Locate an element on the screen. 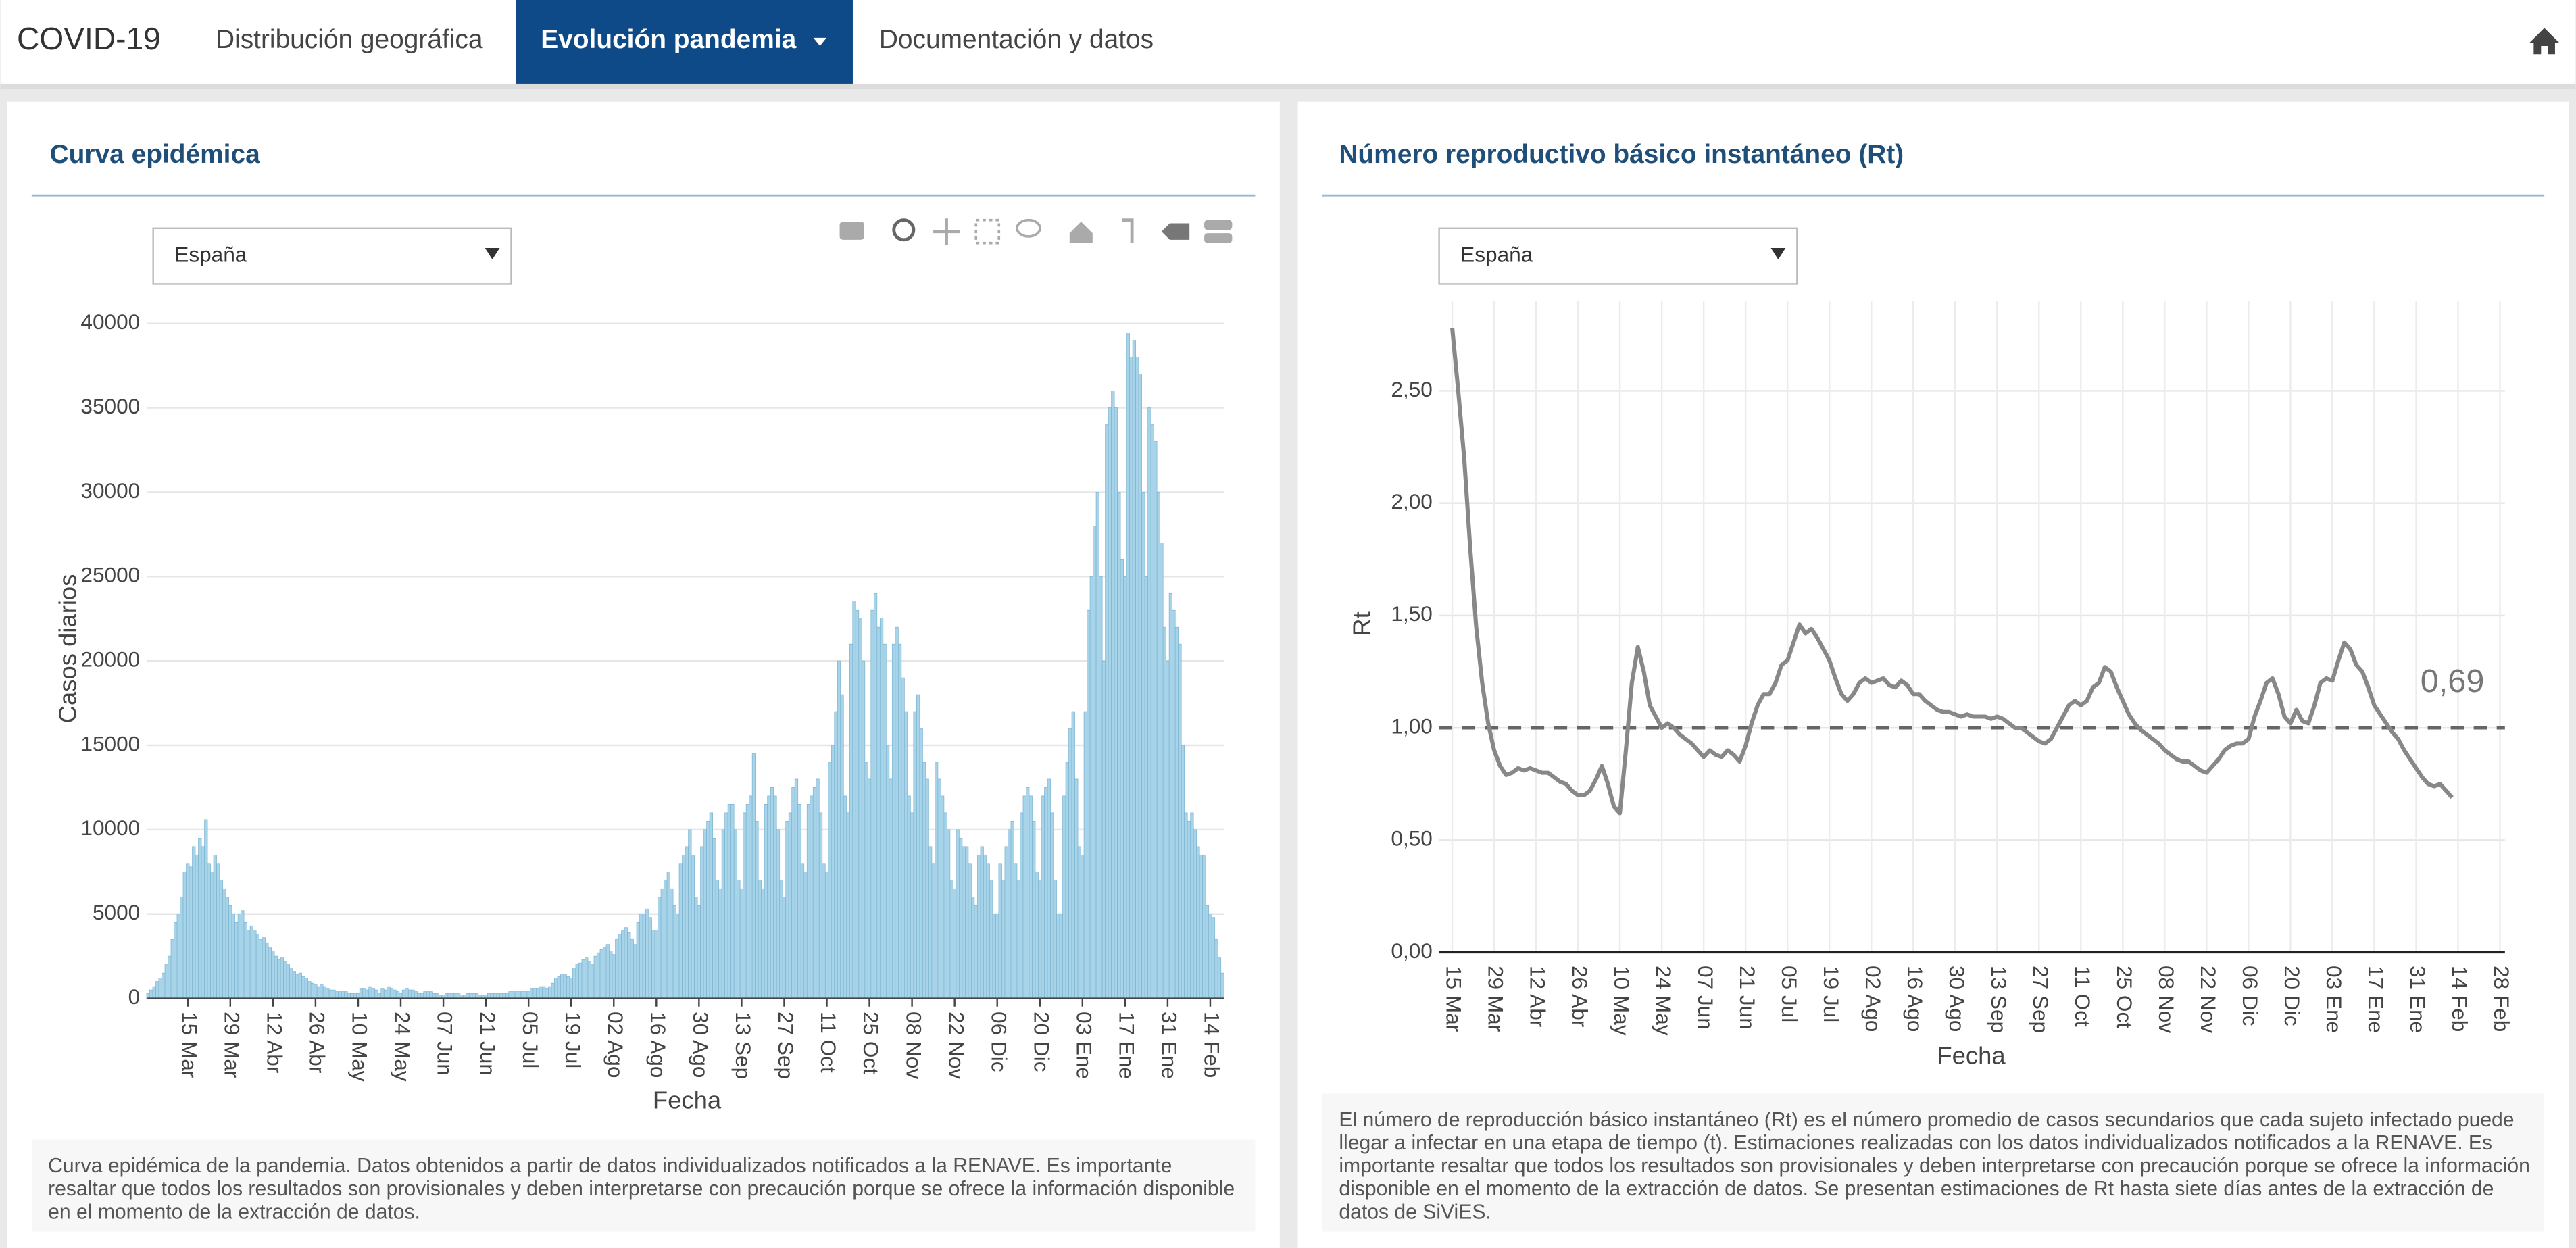  reset-icon is located at coordinates (1081, 232).